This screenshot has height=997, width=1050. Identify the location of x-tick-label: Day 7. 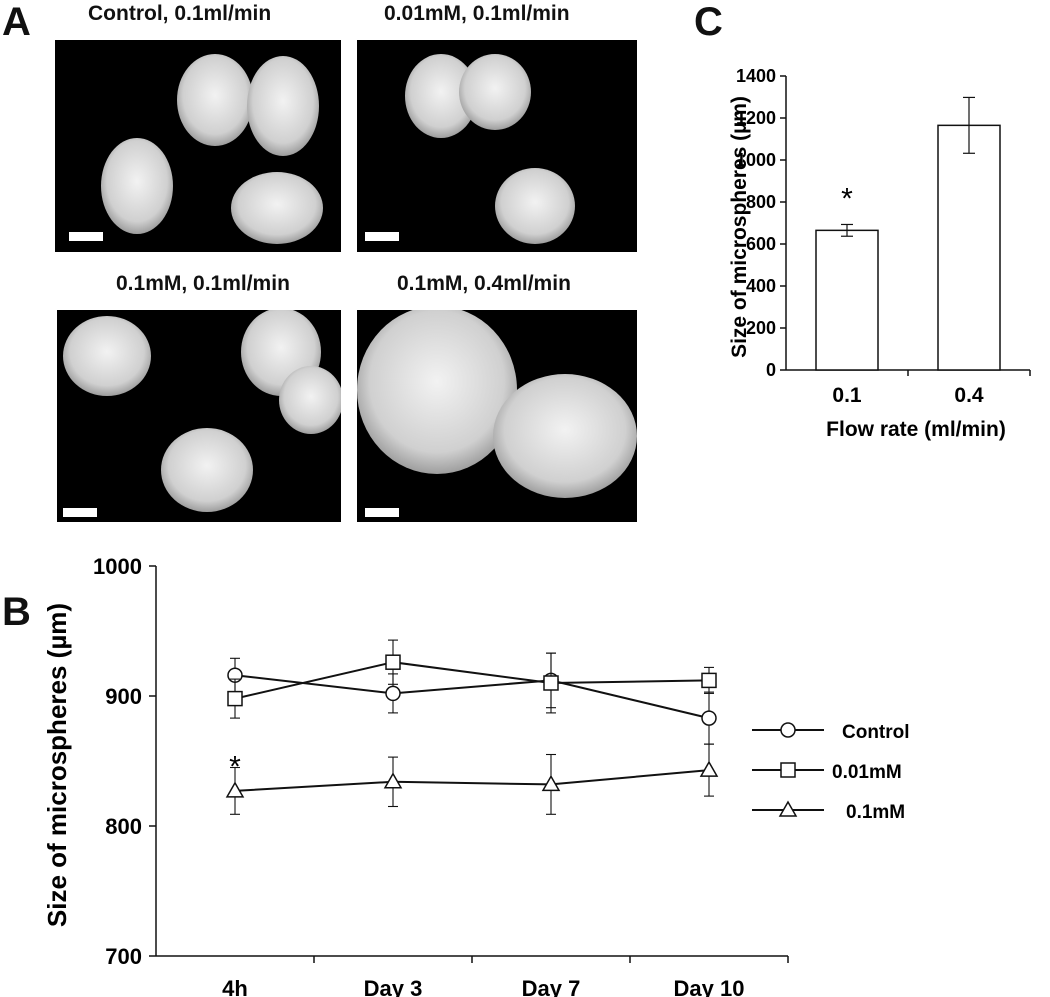
(551, 986).